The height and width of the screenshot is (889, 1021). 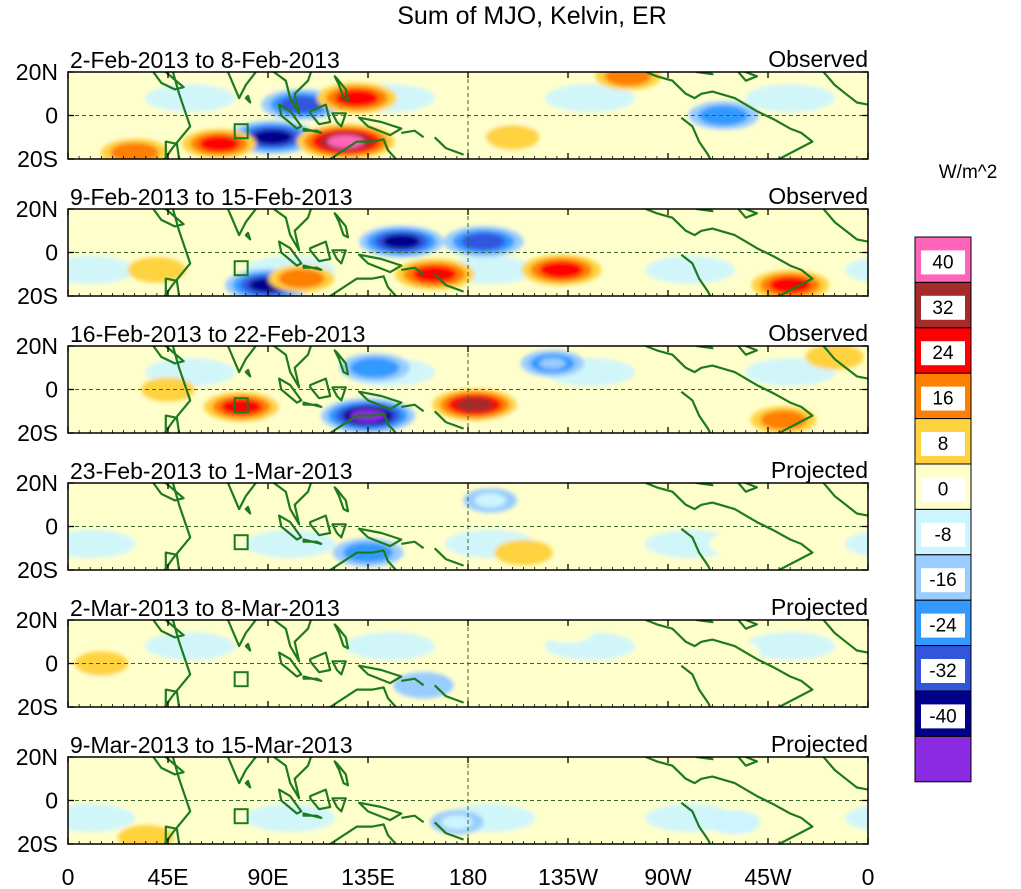 I want to click on colorbar-tick-label: -8, so click(x=943, y=535).